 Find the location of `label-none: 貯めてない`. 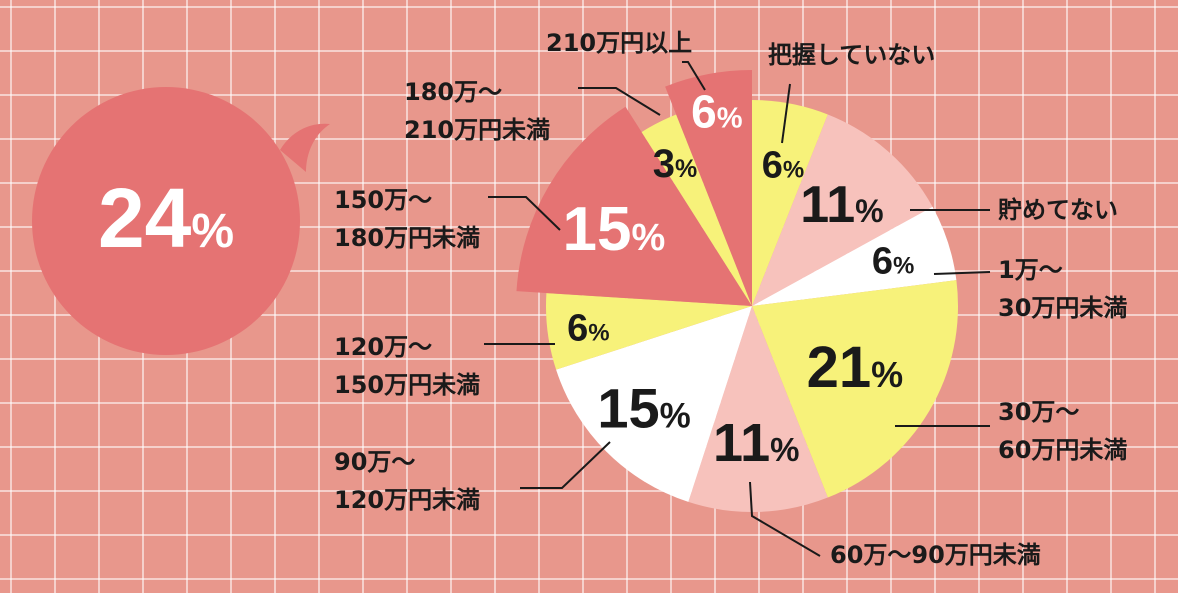

label-none: 貯めてない is located at coordinates (1058, 210).